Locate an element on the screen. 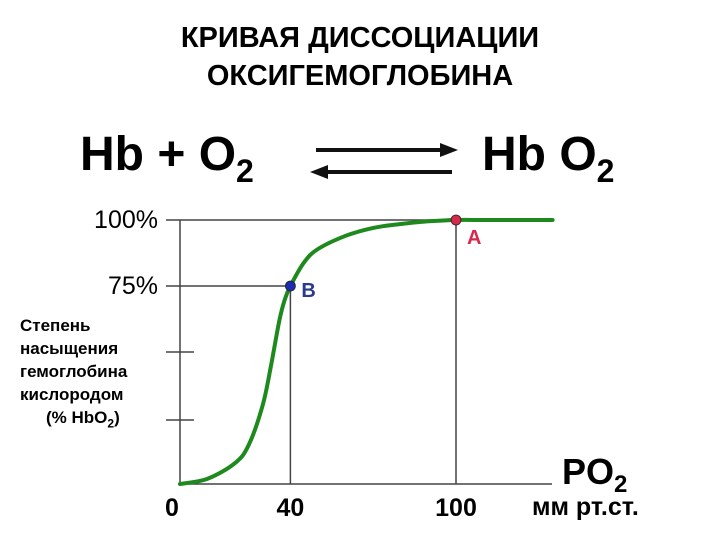  equation-reactants-text: Hb + O is located at coordinates (158, 154).